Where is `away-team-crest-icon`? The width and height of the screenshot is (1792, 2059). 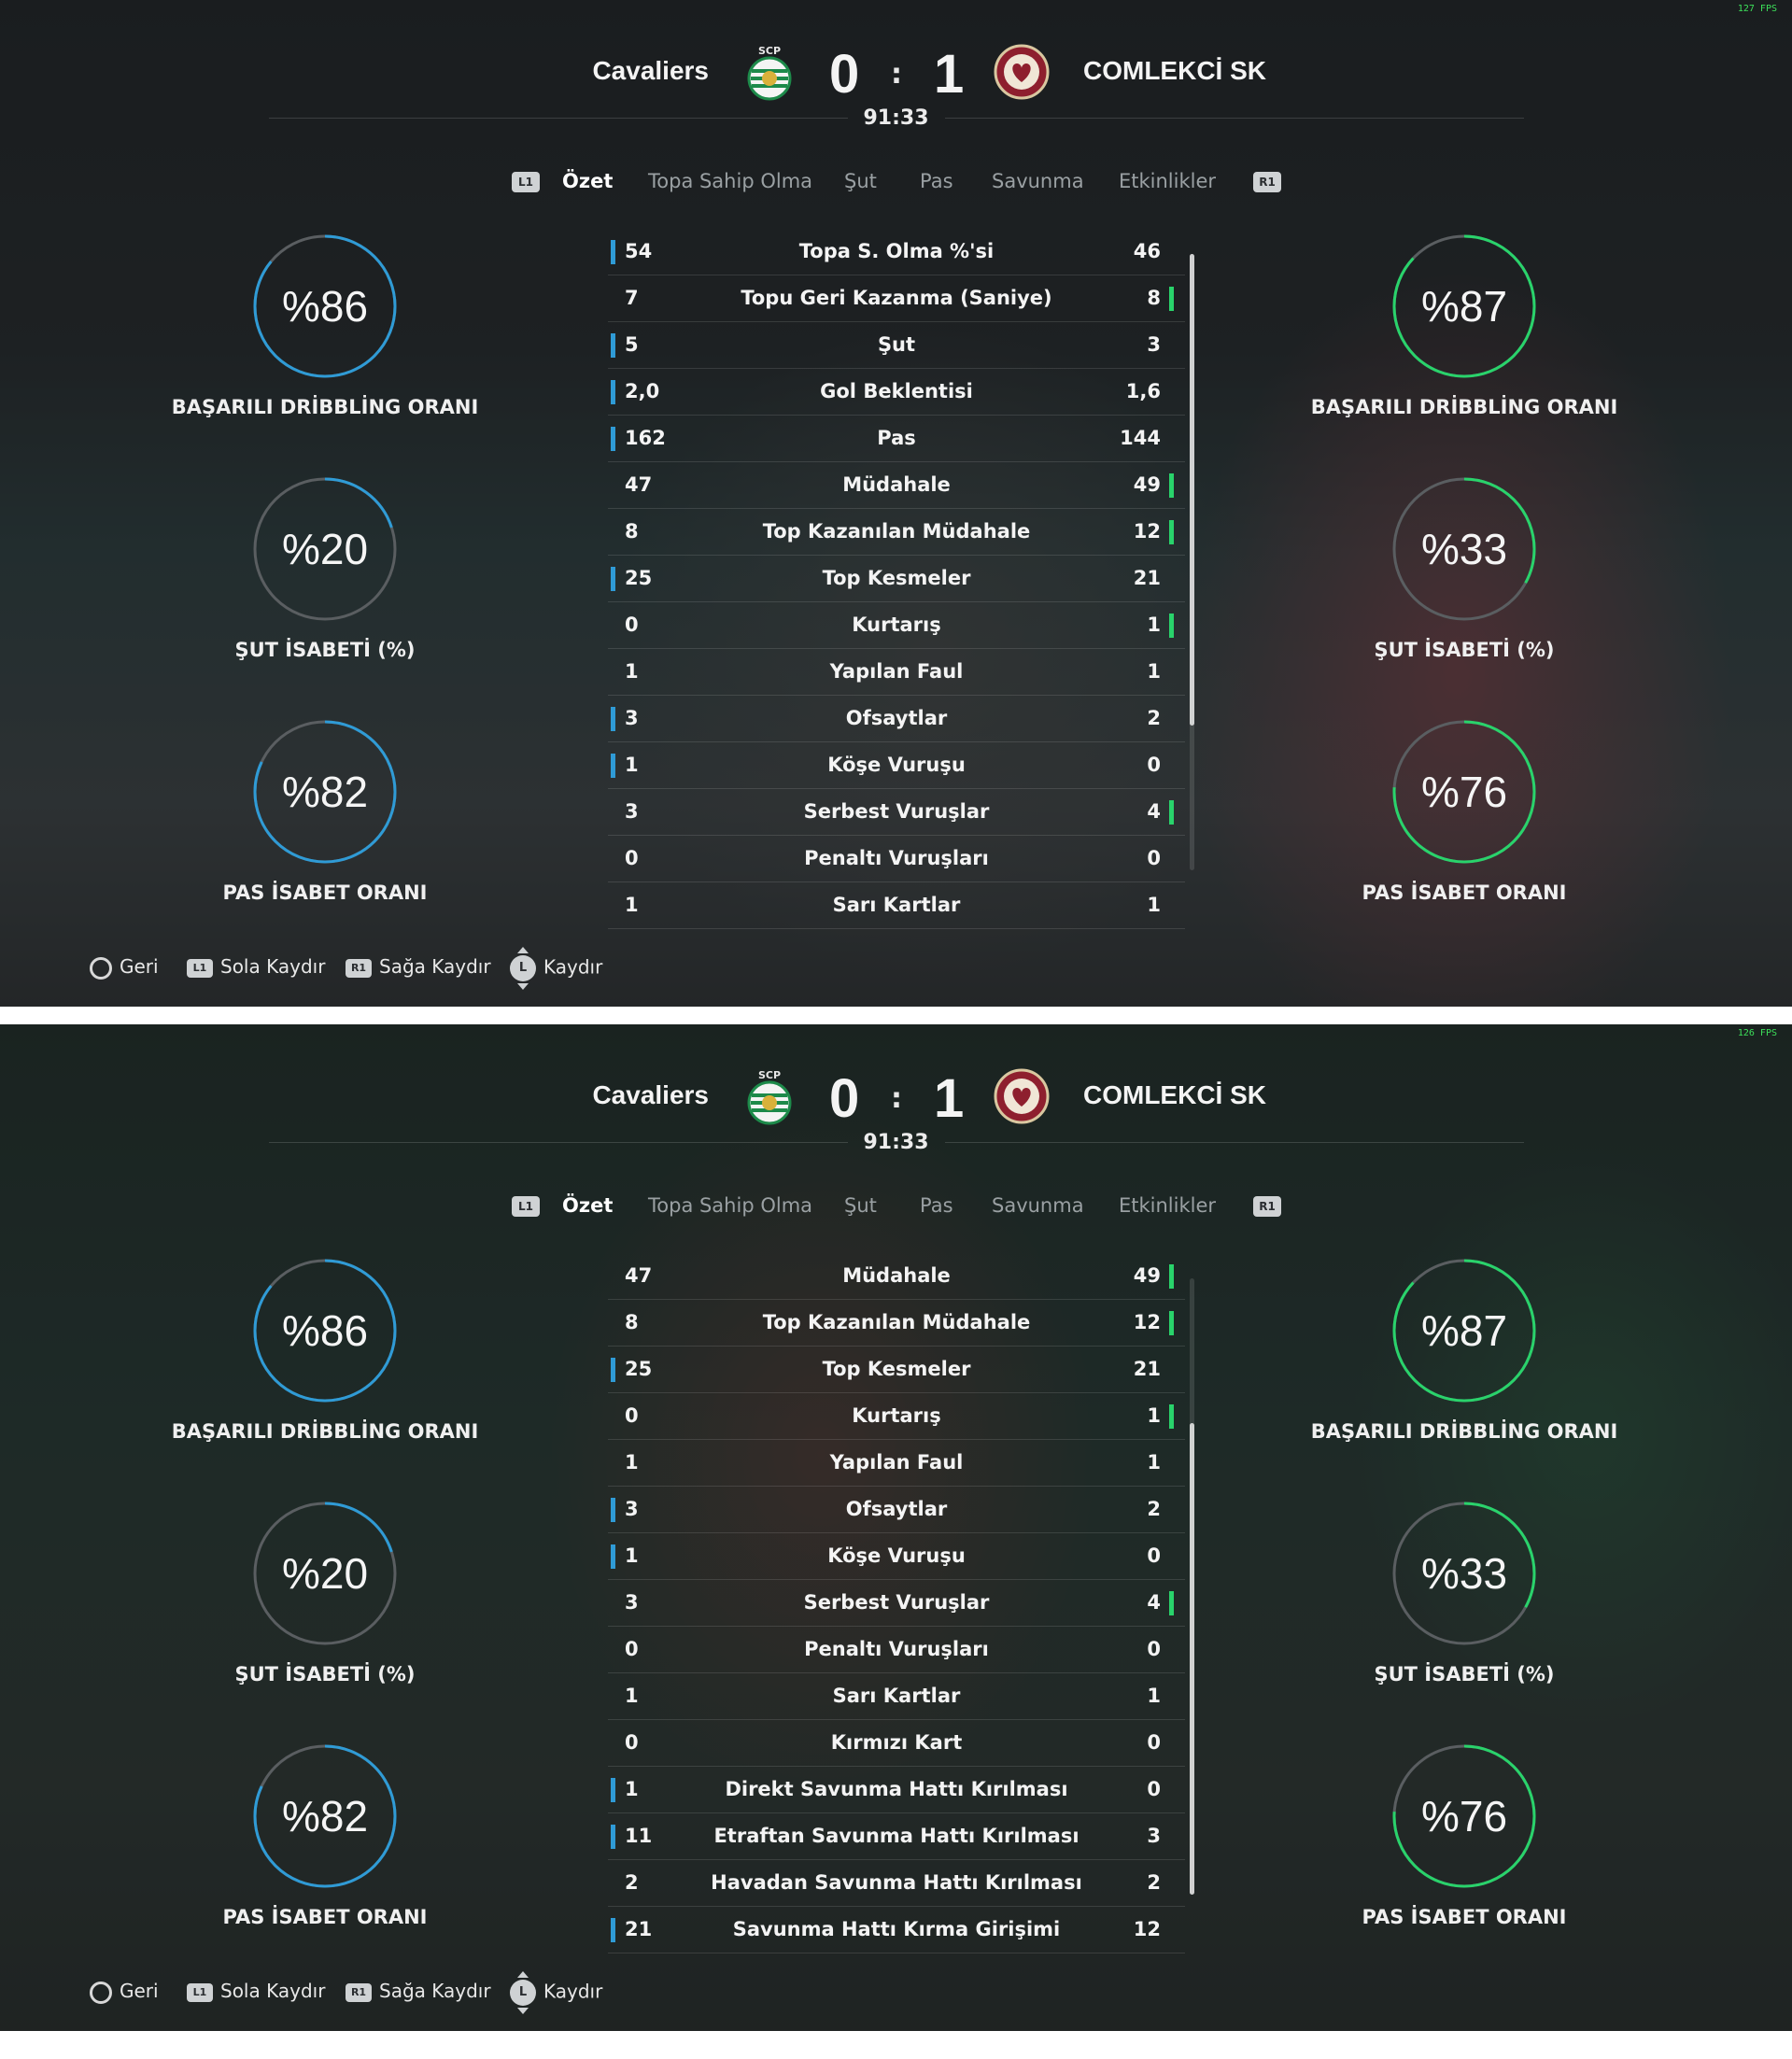 away-team-crest-icon is located at coordinates (1022, 72).